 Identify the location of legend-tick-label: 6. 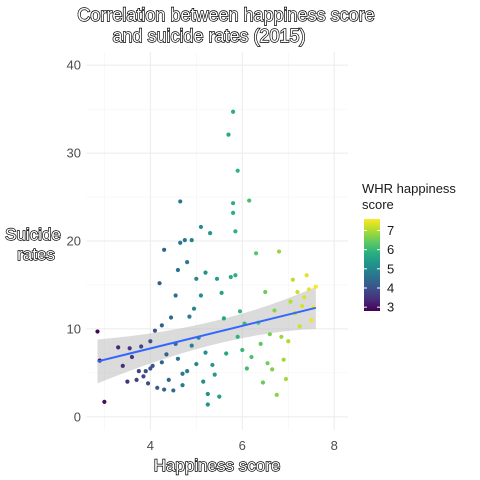
(390, 249).